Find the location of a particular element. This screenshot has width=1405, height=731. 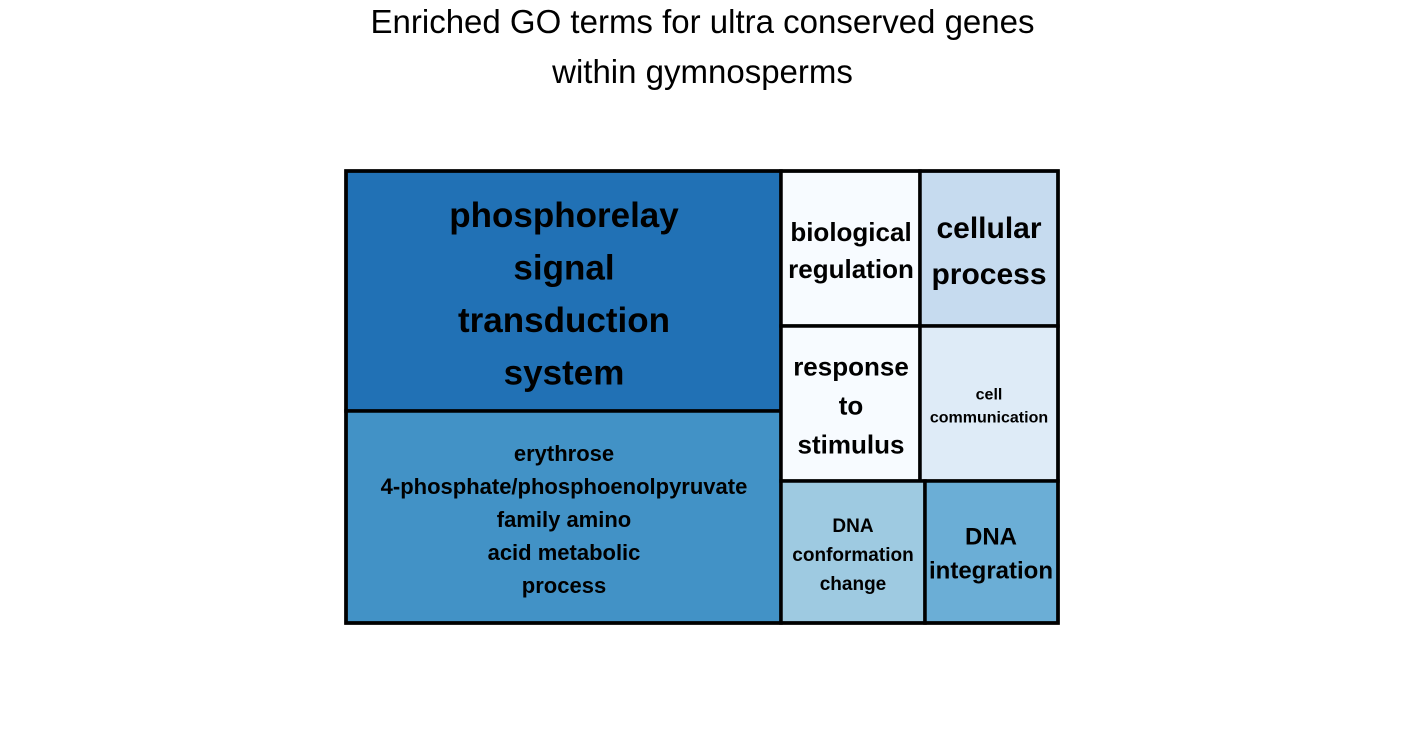

treemap-tile-label: cellular process is located at coordinates (988, 251).